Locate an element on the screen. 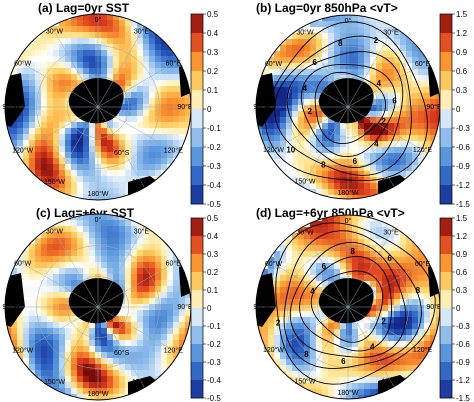  longitude-label: 30°W is located at coordinates (55, 232).